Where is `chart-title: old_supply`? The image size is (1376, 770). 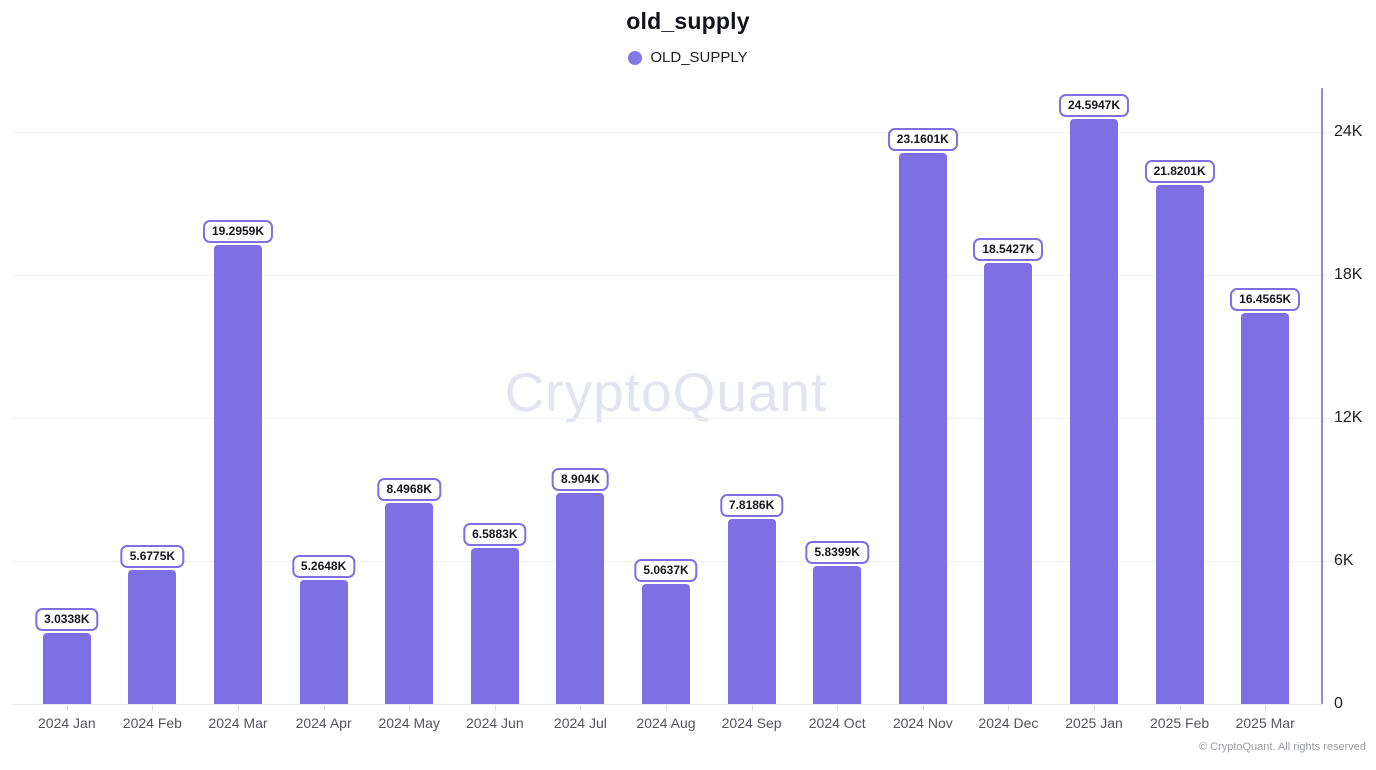
chart-title: old_supply is located at coordinates (688, 21).